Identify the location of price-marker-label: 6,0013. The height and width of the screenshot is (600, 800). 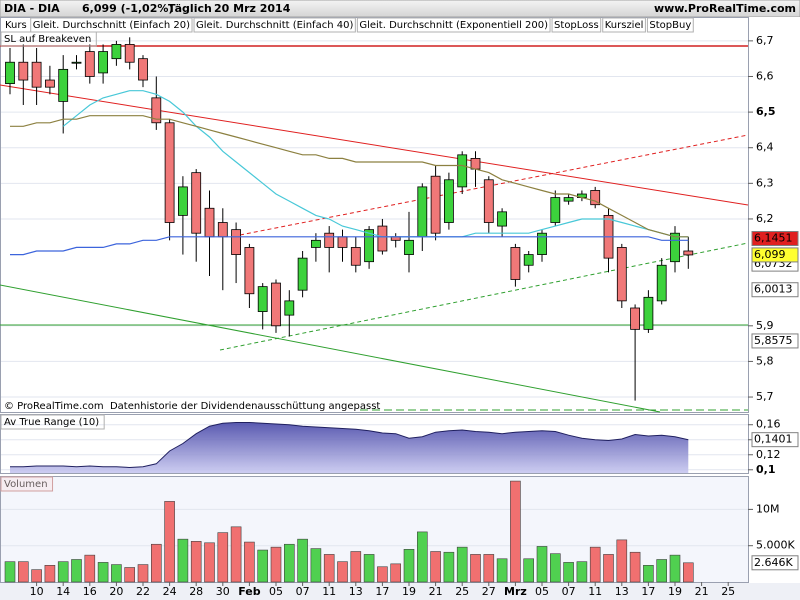
(773, 289).